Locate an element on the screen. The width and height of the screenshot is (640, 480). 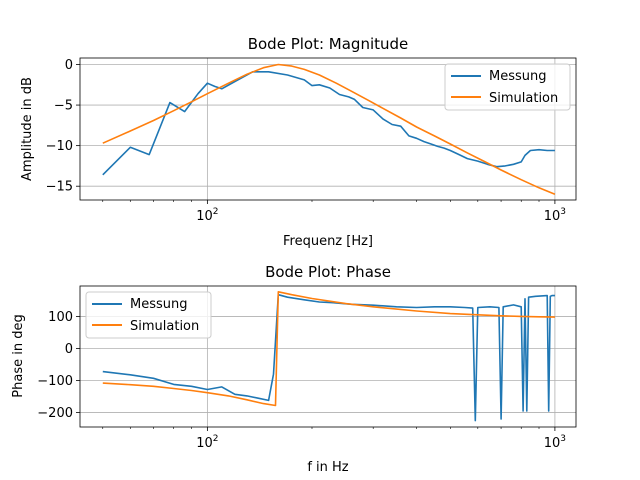
phase-ylabel: Phase in deg is located at coordinates (18, 355).